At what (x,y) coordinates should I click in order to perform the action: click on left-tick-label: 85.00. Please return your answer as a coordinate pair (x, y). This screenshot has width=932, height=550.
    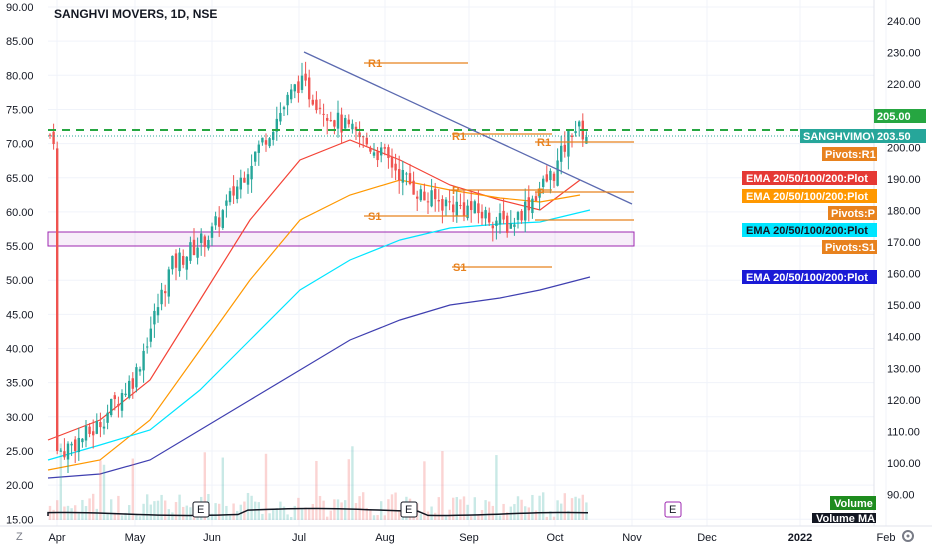
    Looking at the image, I should click on (20, 42).